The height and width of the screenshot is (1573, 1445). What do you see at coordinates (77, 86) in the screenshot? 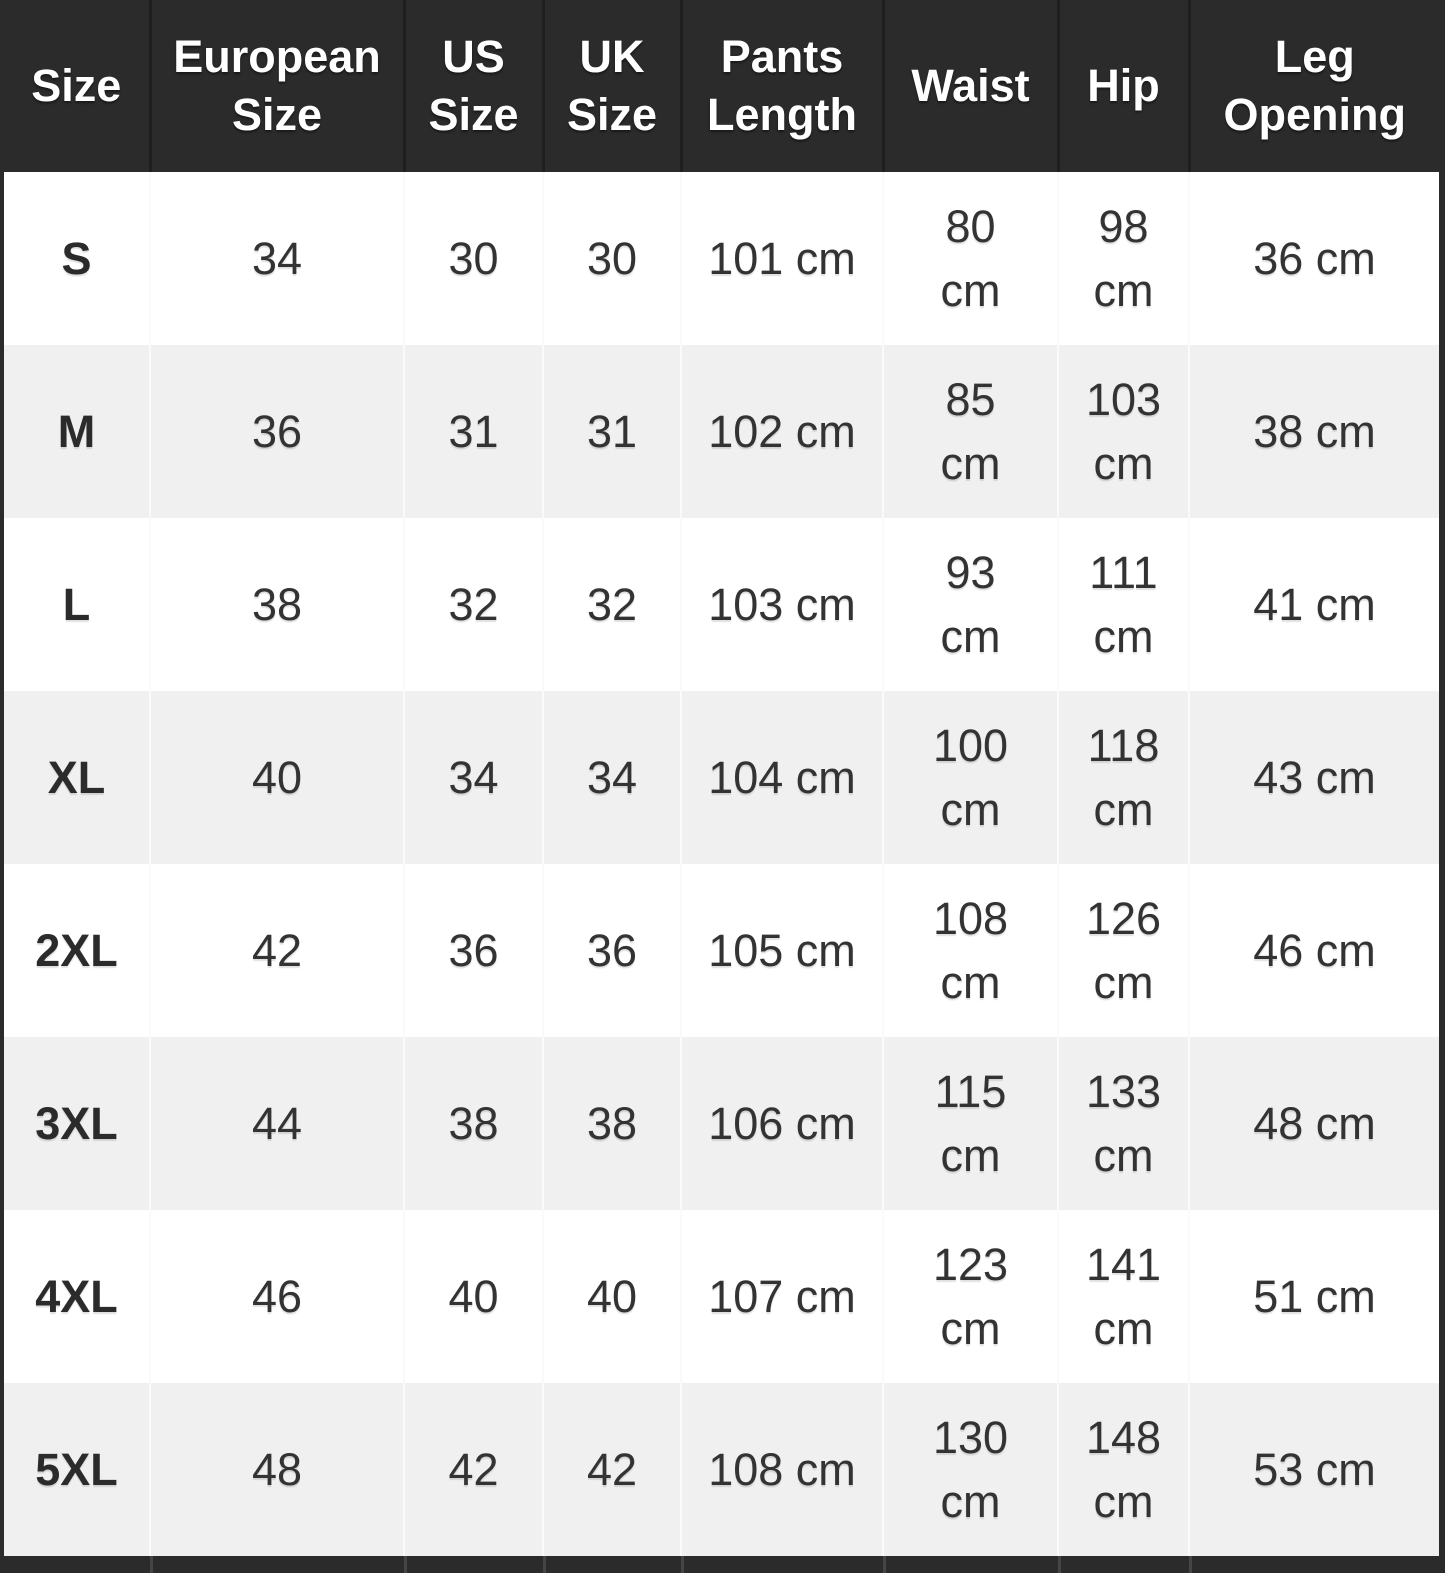
I see `header-cell-size: Size` at bounding box center [77, 86].